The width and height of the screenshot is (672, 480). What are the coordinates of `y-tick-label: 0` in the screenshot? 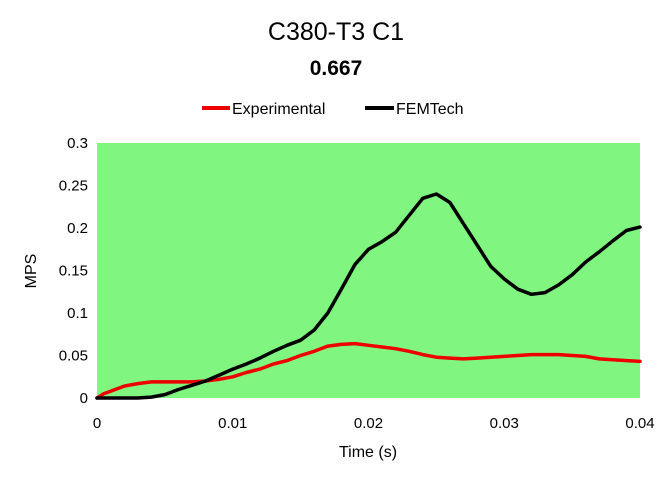 It's located at (84, 398).